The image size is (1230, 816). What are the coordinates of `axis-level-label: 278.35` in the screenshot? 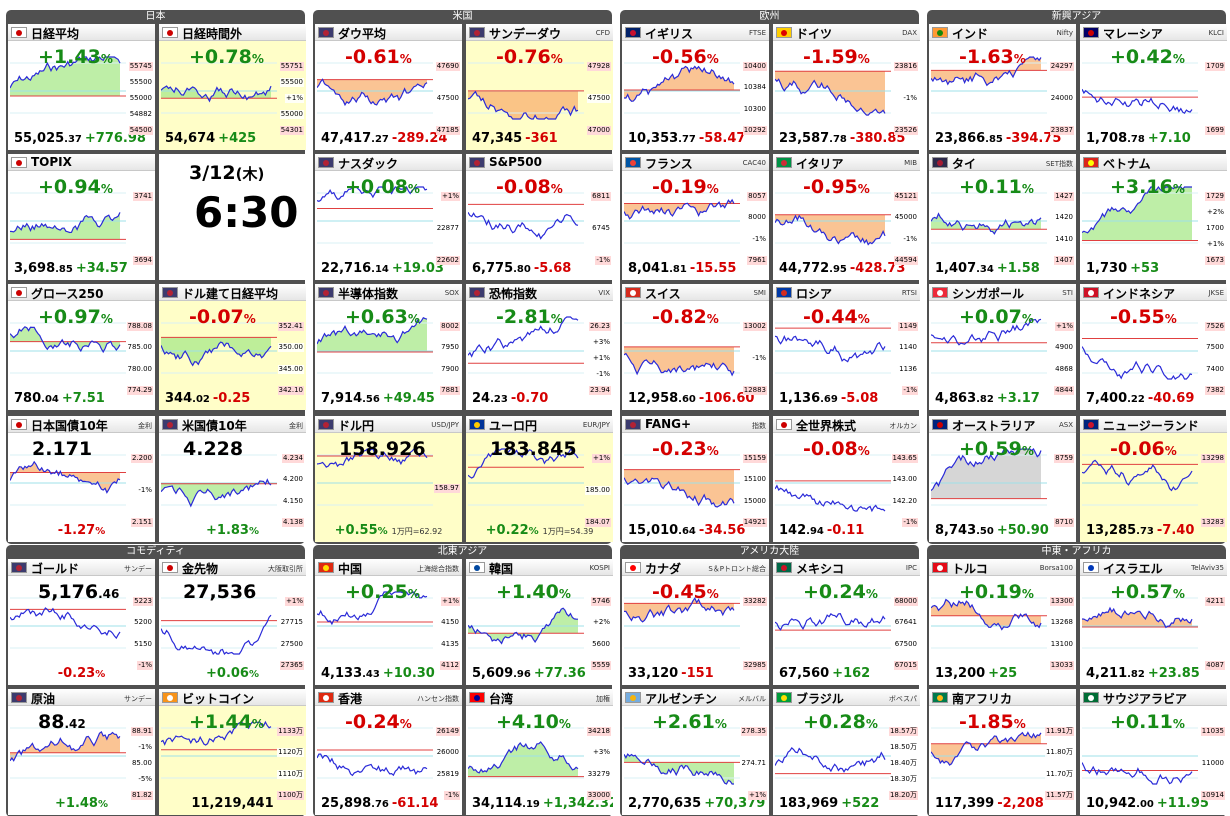 It's located at (753, 731).